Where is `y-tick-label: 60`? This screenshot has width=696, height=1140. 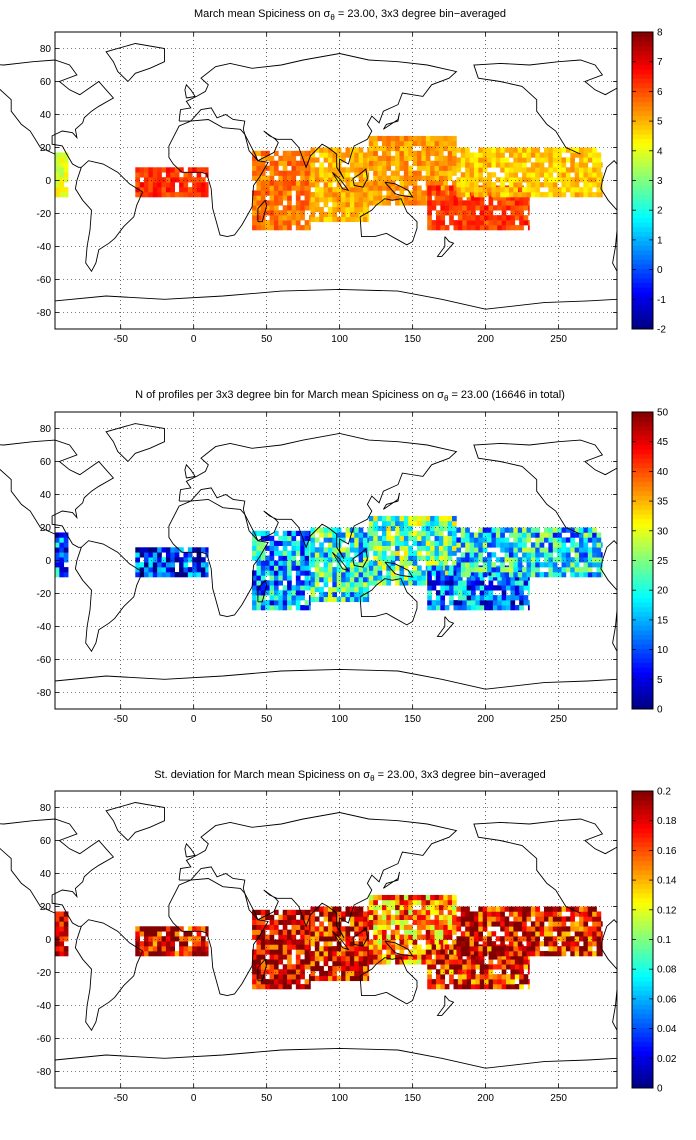 y-tick-label: 60 is located at coordinates (46, 462).